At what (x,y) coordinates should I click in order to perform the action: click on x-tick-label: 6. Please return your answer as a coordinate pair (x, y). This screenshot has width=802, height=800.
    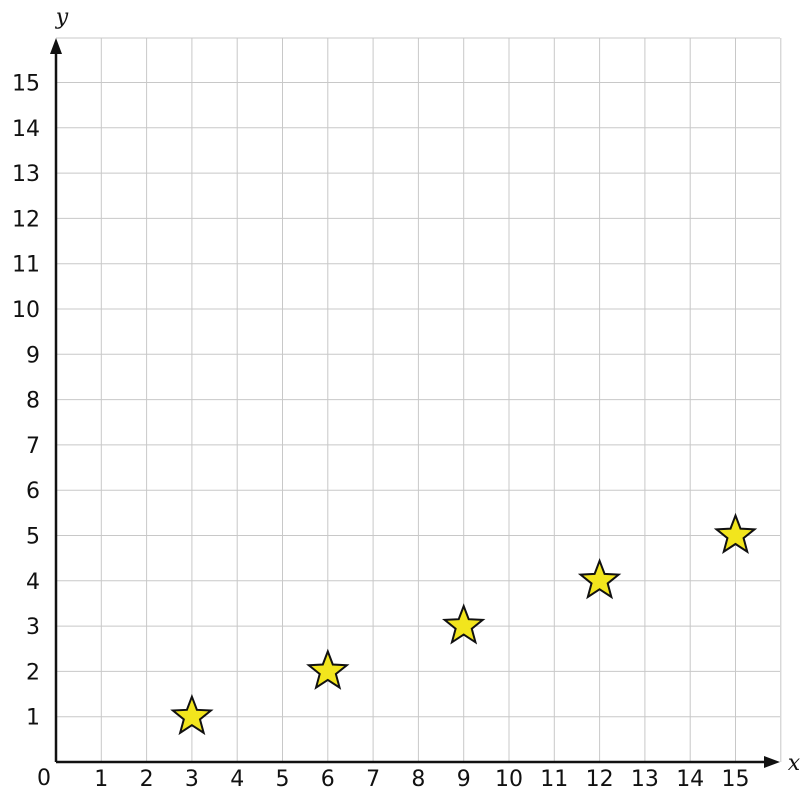
    Looking at the image, I should click on (328, 779).